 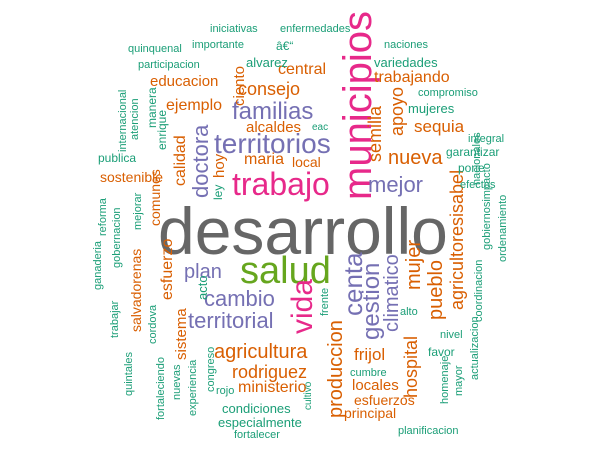 I want to click on word-produccion: produccion, so click(x=336, y=369).